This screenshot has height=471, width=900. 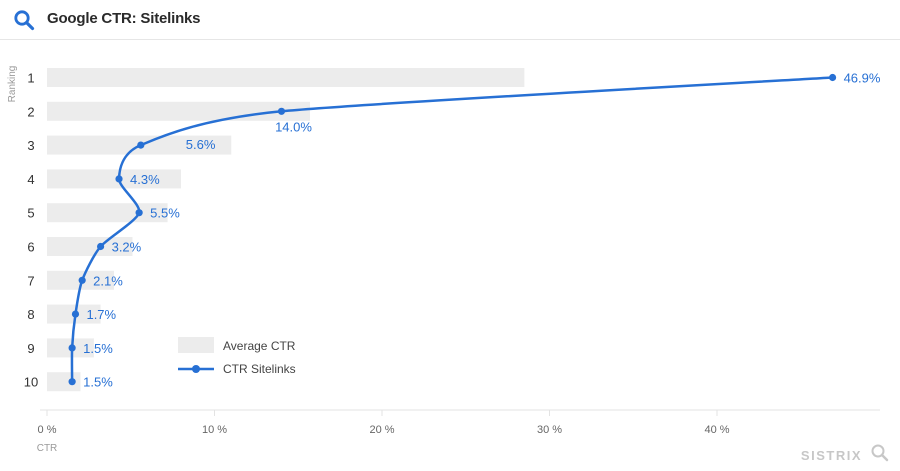 What do you see at coordinates (108, 280) in the screenshot?
I see `ctr-sitelinks-label-7: 2.1%` at bounding box center [108, 280].